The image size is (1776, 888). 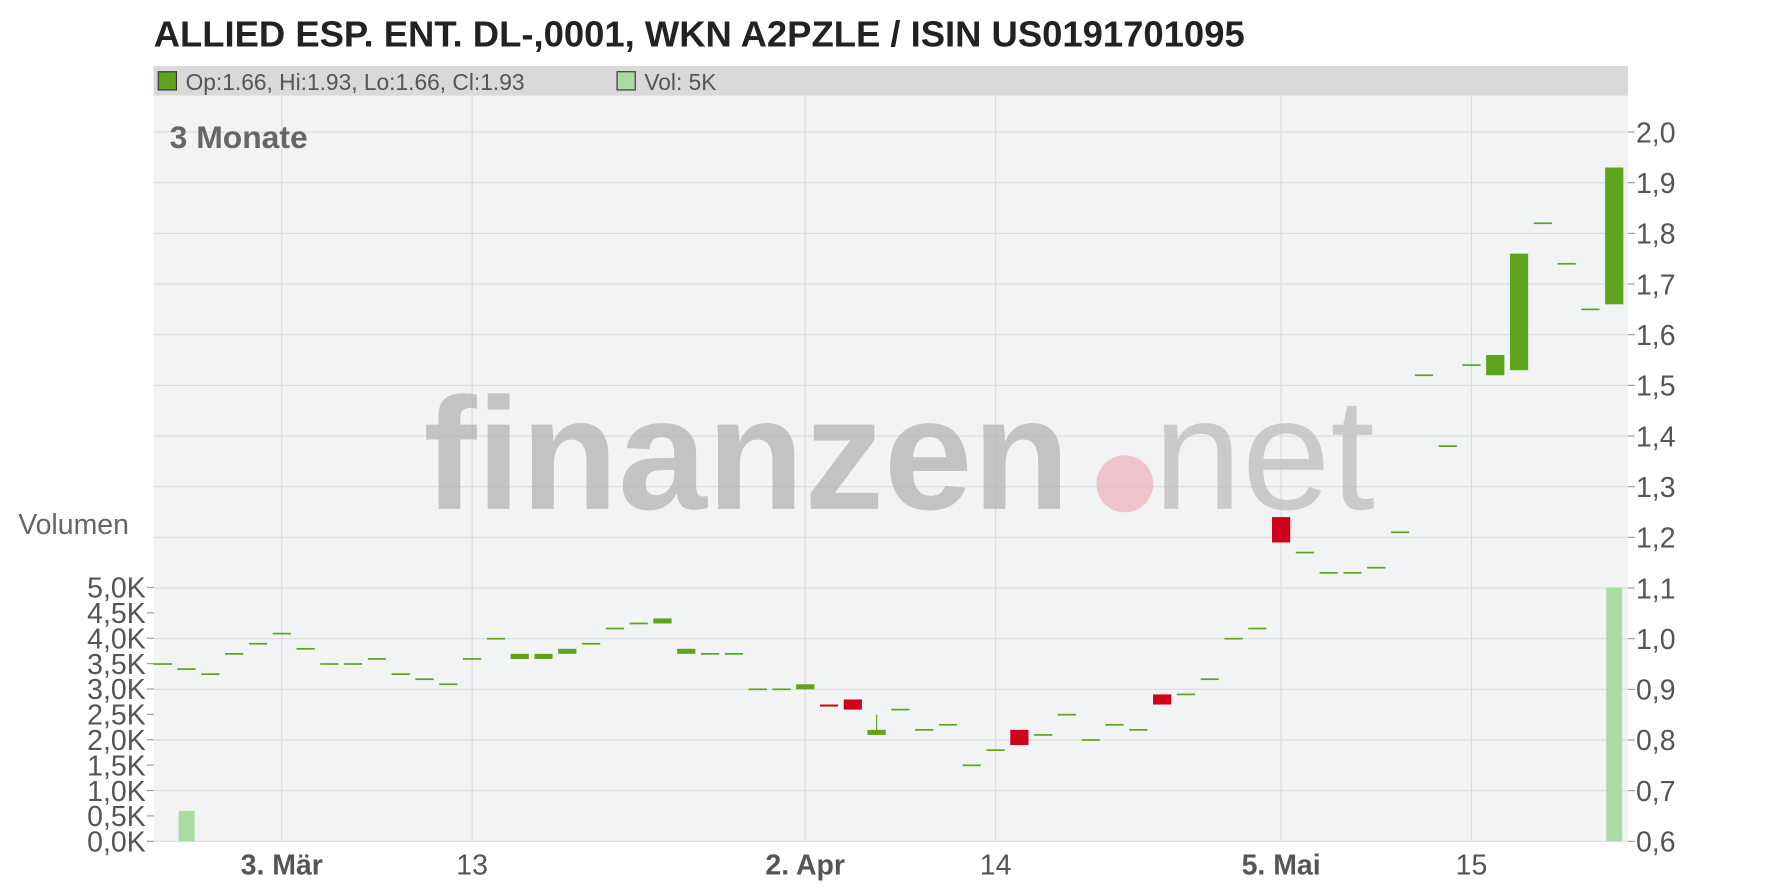 What do you see at coordinates (116, 792) in the screenshot?
I see `y2-tick-label: 1,0K` at bounding box center [116, 792].